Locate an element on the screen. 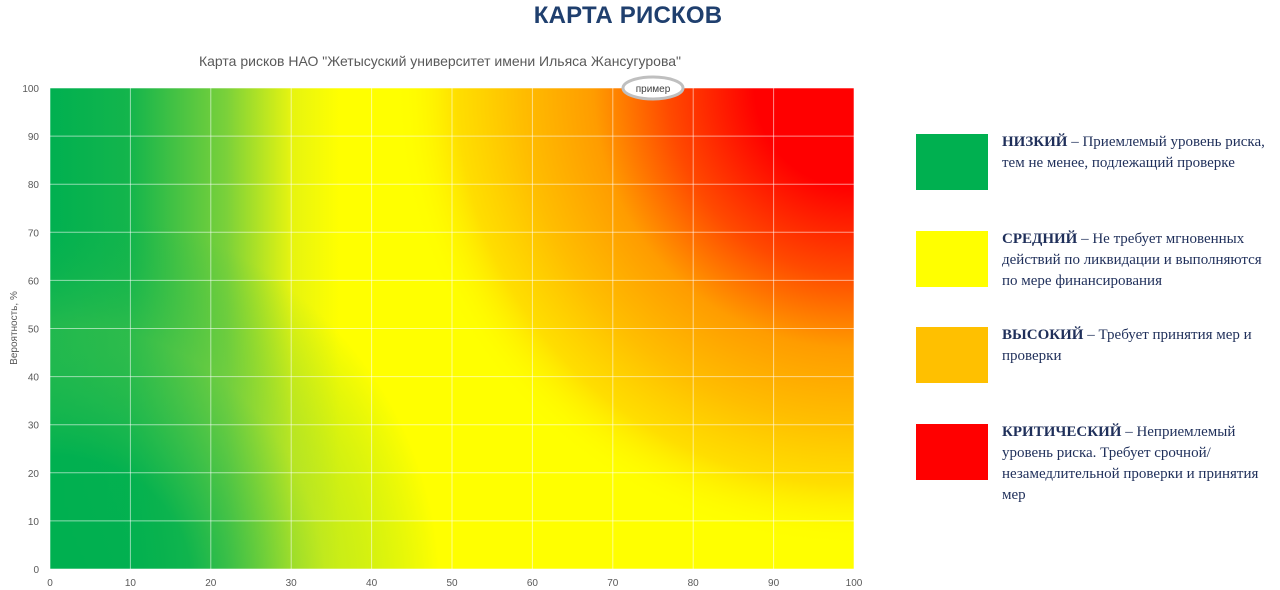 The width and height of the screenshot is (1280, 590). legend-swatch-low is located at coordinates (952, 162).